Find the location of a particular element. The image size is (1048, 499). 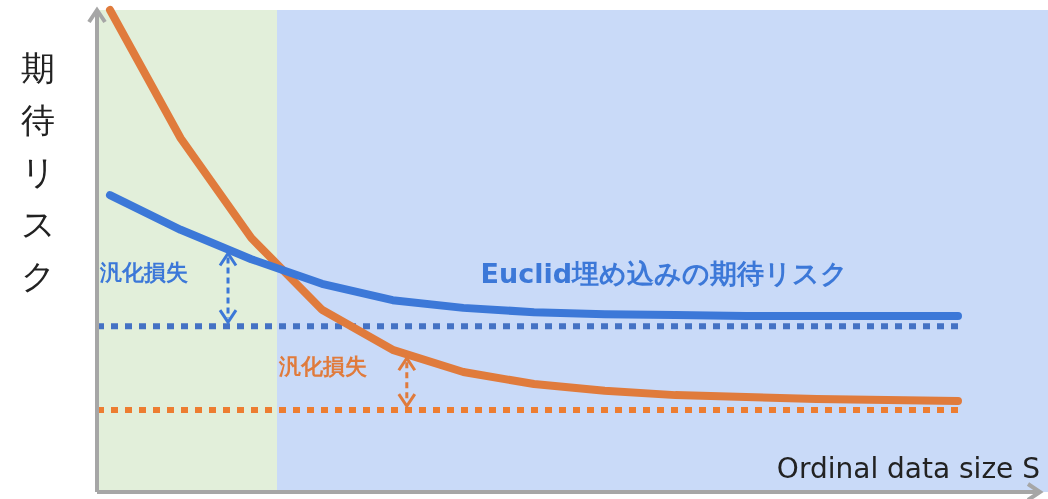

x-axis-title: Ordinal data size S is located at coordinates (908, 468).